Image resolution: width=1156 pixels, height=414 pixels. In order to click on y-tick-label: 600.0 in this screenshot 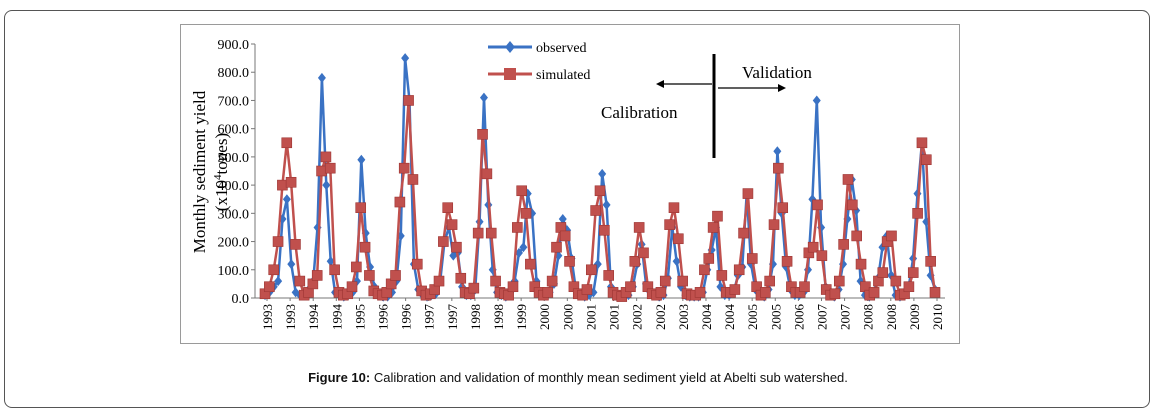, I will do `click(234, 130)`.